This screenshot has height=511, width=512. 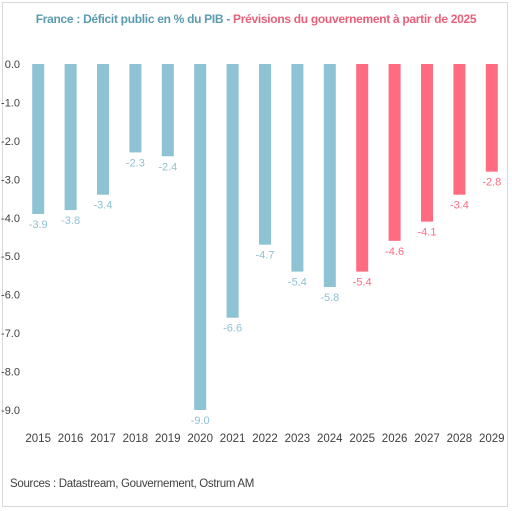 What do you see at coordinates (167, 167) in the screenshot?
I see `data-label: -2.4` at bounding box center [167, 167].